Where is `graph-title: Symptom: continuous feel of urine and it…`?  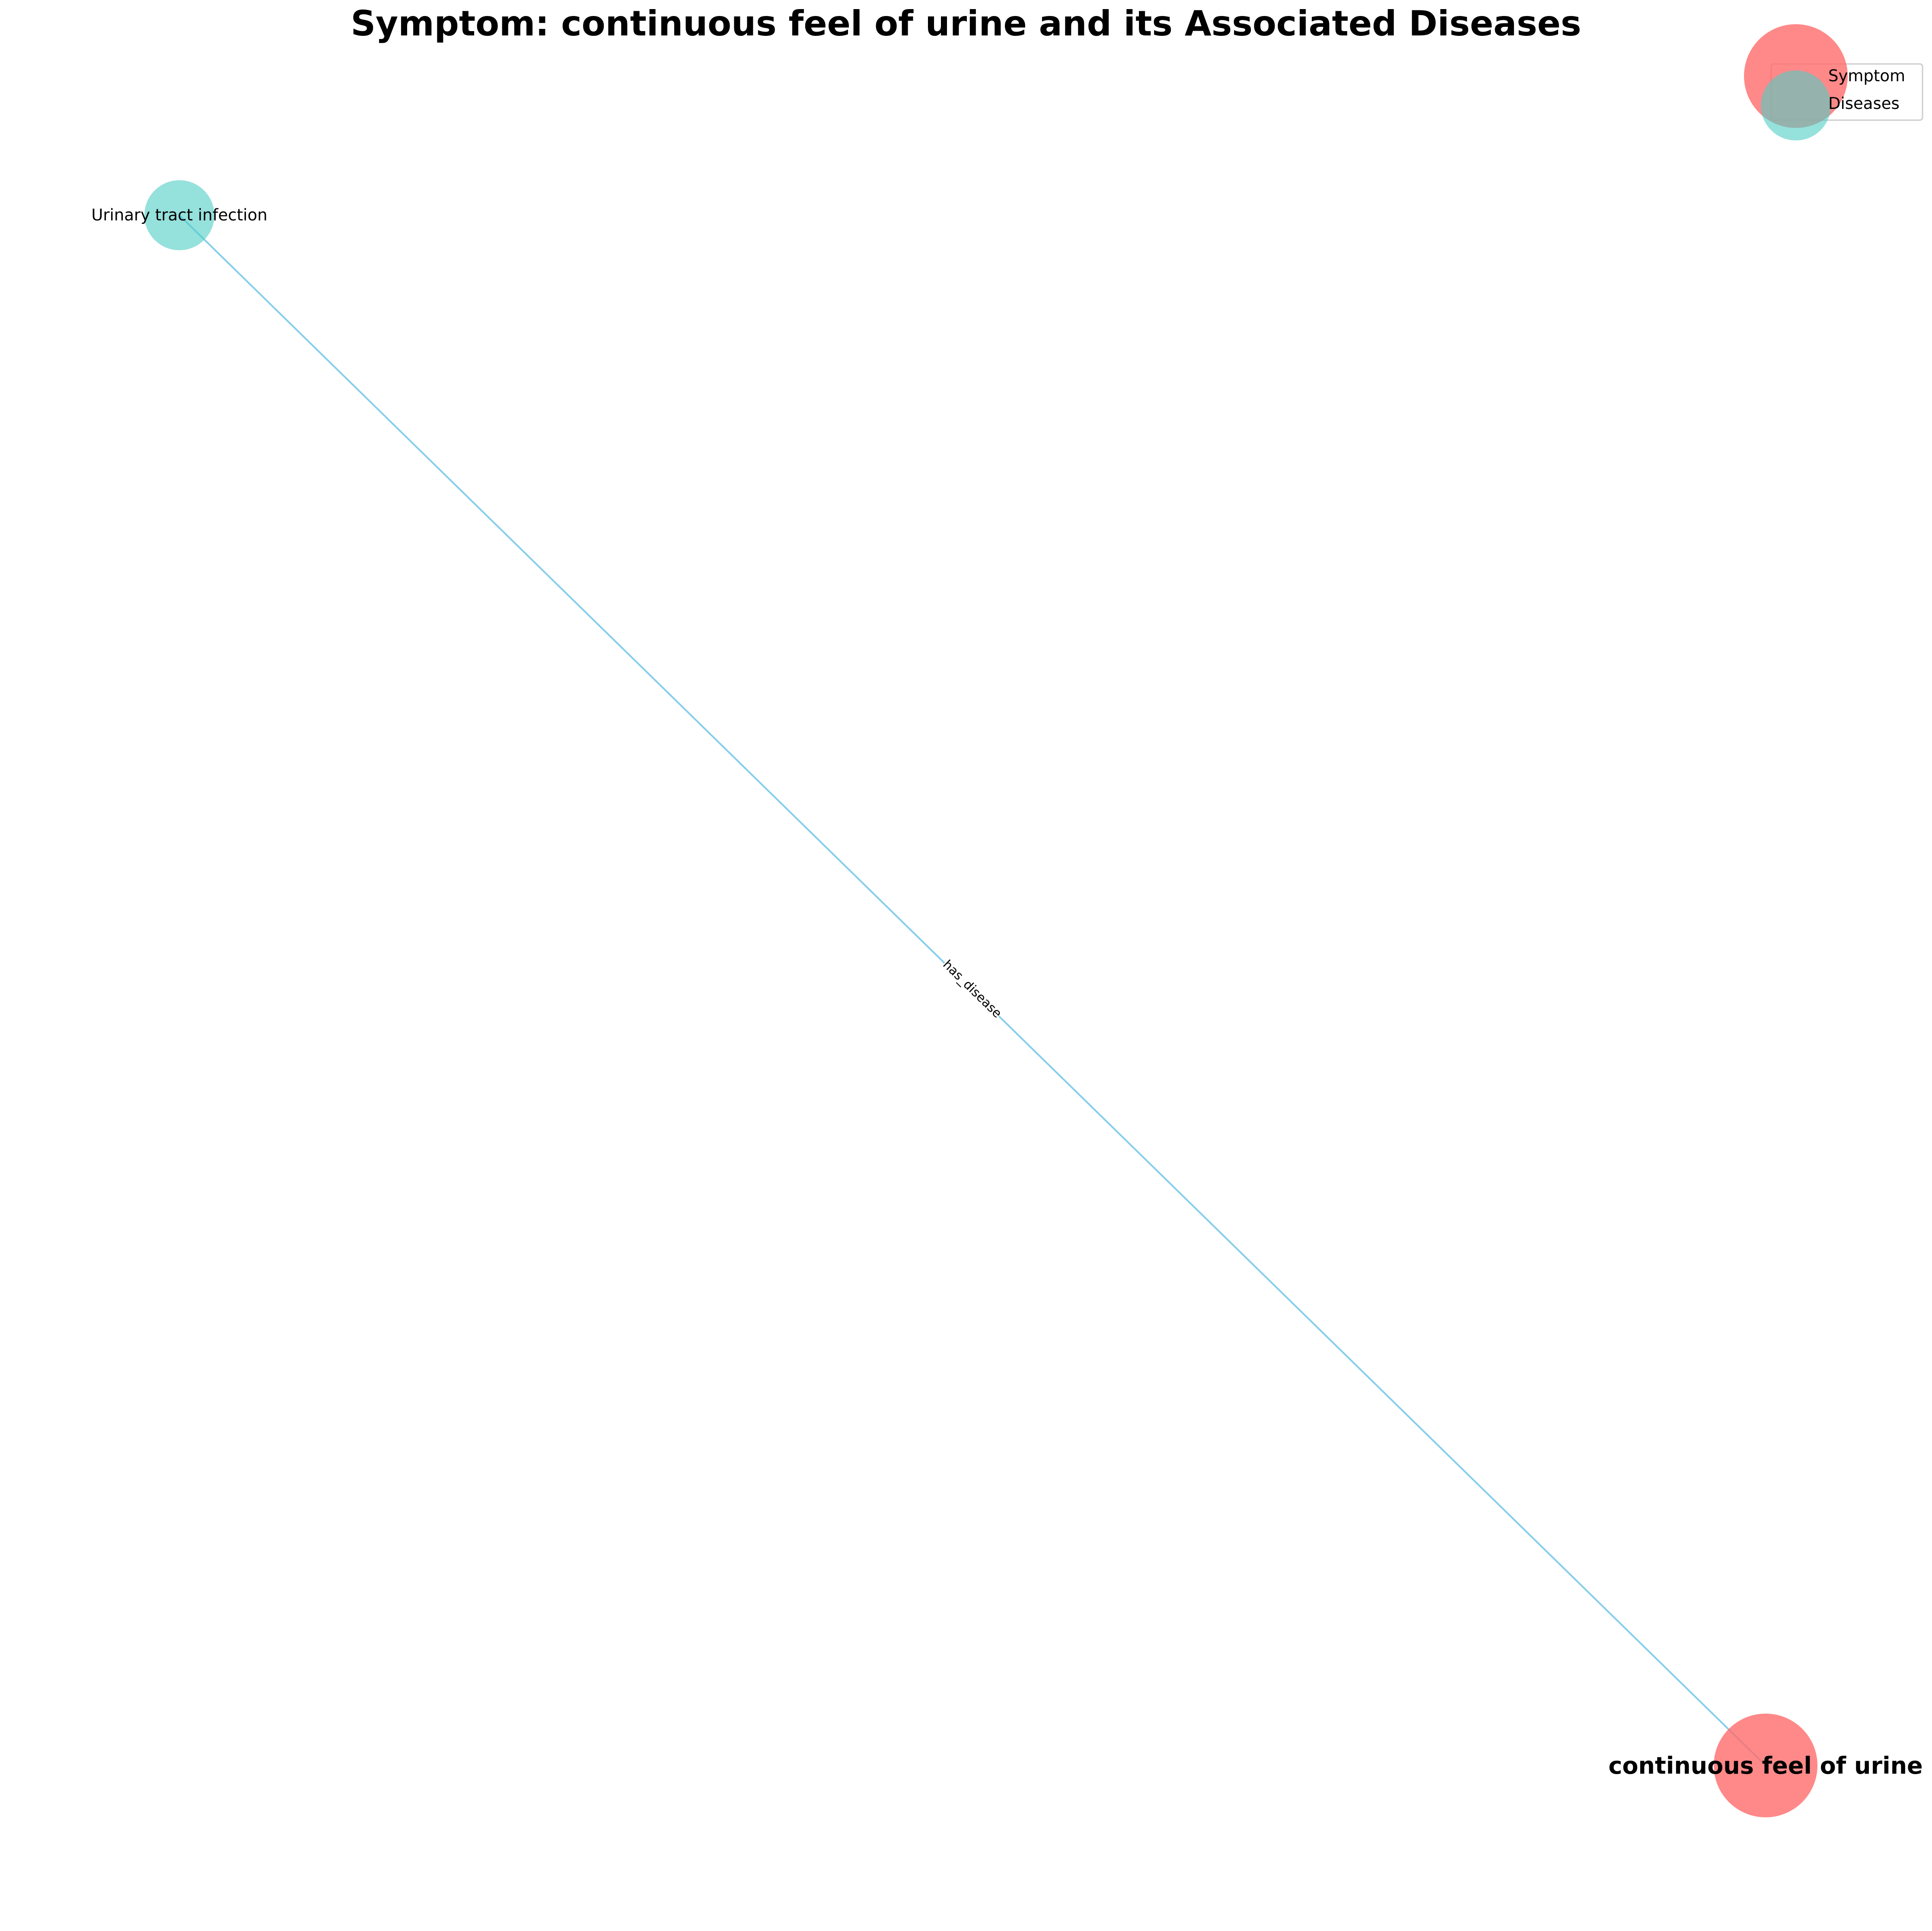
graph-title: Symptom: continuous feel of urine and it… is located at coordinates (966, 23).